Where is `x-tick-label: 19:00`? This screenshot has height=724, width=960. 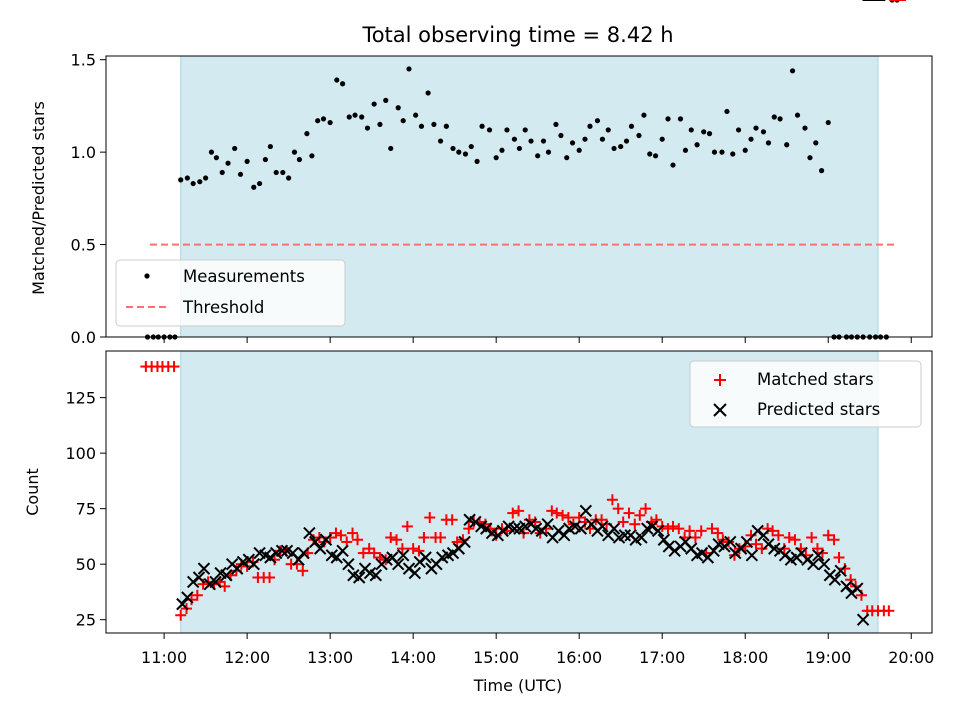
x-tick-label: 19:00 is located at coordinates (828, 657).